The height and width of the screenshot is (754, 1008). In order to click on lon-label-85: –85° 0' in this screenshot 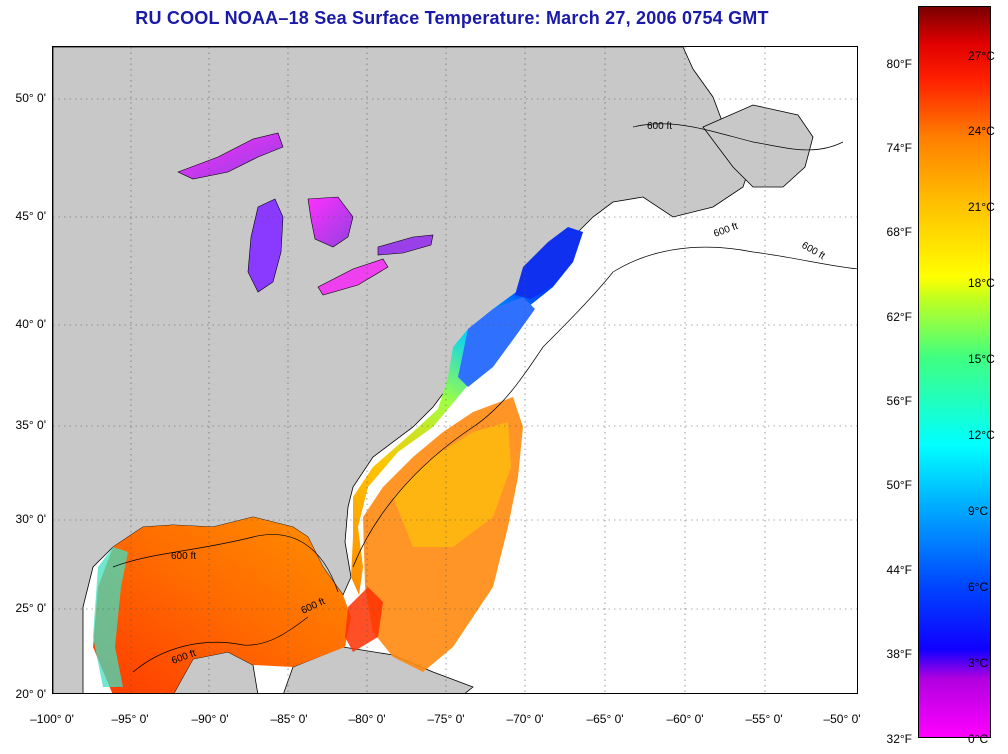, I will do `click(289, 719)`.